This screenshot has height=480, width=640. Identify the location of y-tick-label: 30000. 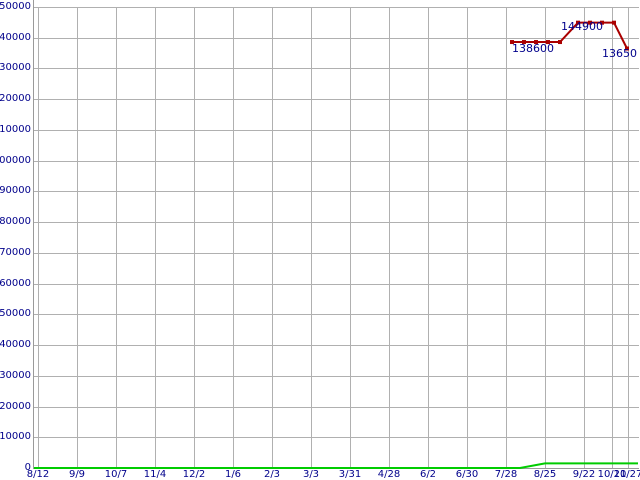
(15, 375).